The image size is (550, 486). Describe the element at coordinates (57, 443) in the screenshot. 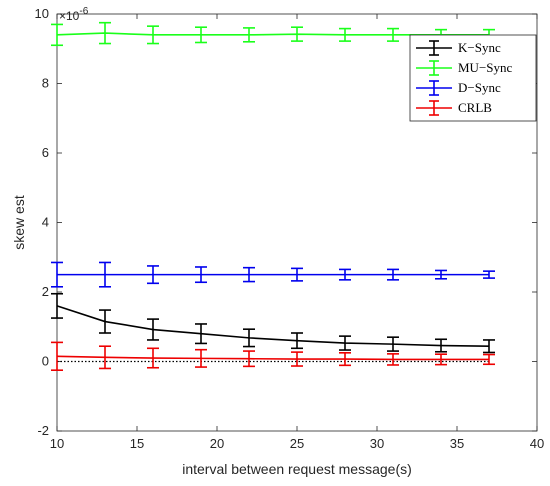

I see `x-tick-label: 10` at that location.